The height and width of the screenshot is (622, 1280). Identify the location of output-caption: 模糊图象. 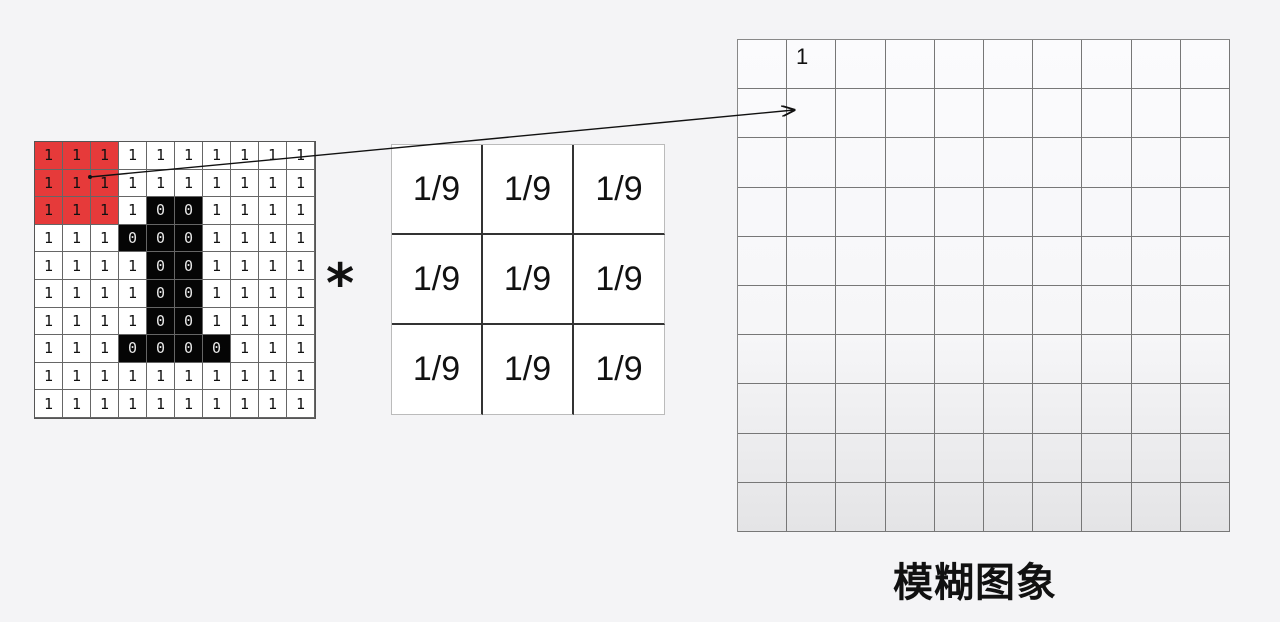
(975, 583).